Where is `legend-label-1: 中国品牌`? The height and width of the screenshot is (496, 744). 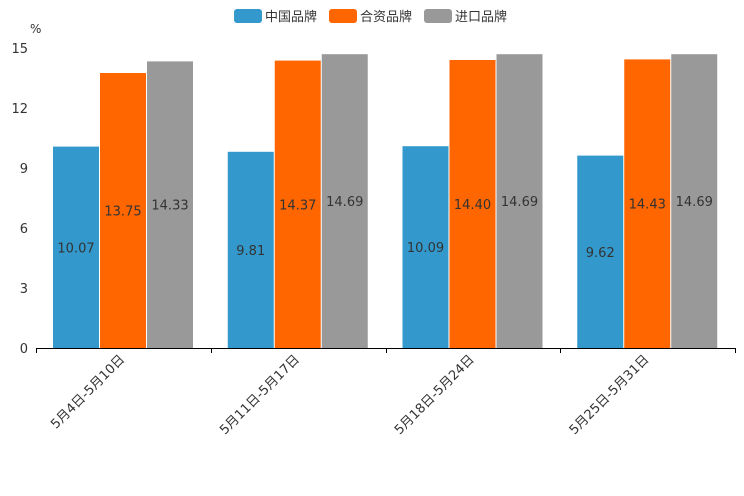 legend-label-1: 中国品牌 is located at coordinates (291, 17).